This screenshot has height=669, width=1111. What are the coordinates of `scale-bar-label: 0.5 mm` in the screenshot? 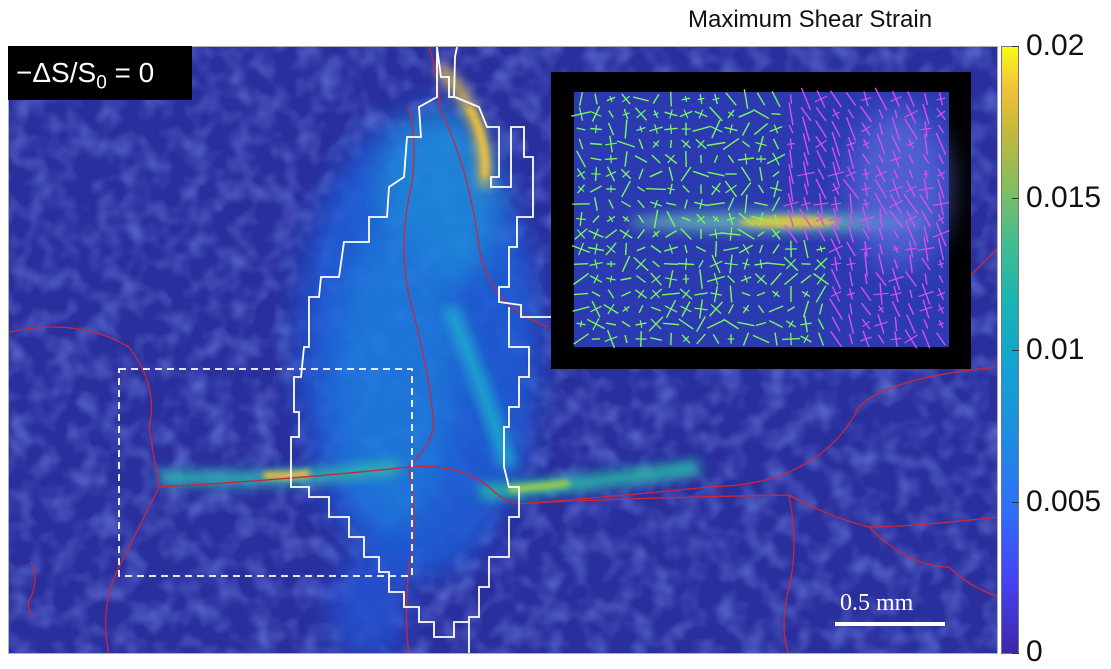 It's located at (877, 603).